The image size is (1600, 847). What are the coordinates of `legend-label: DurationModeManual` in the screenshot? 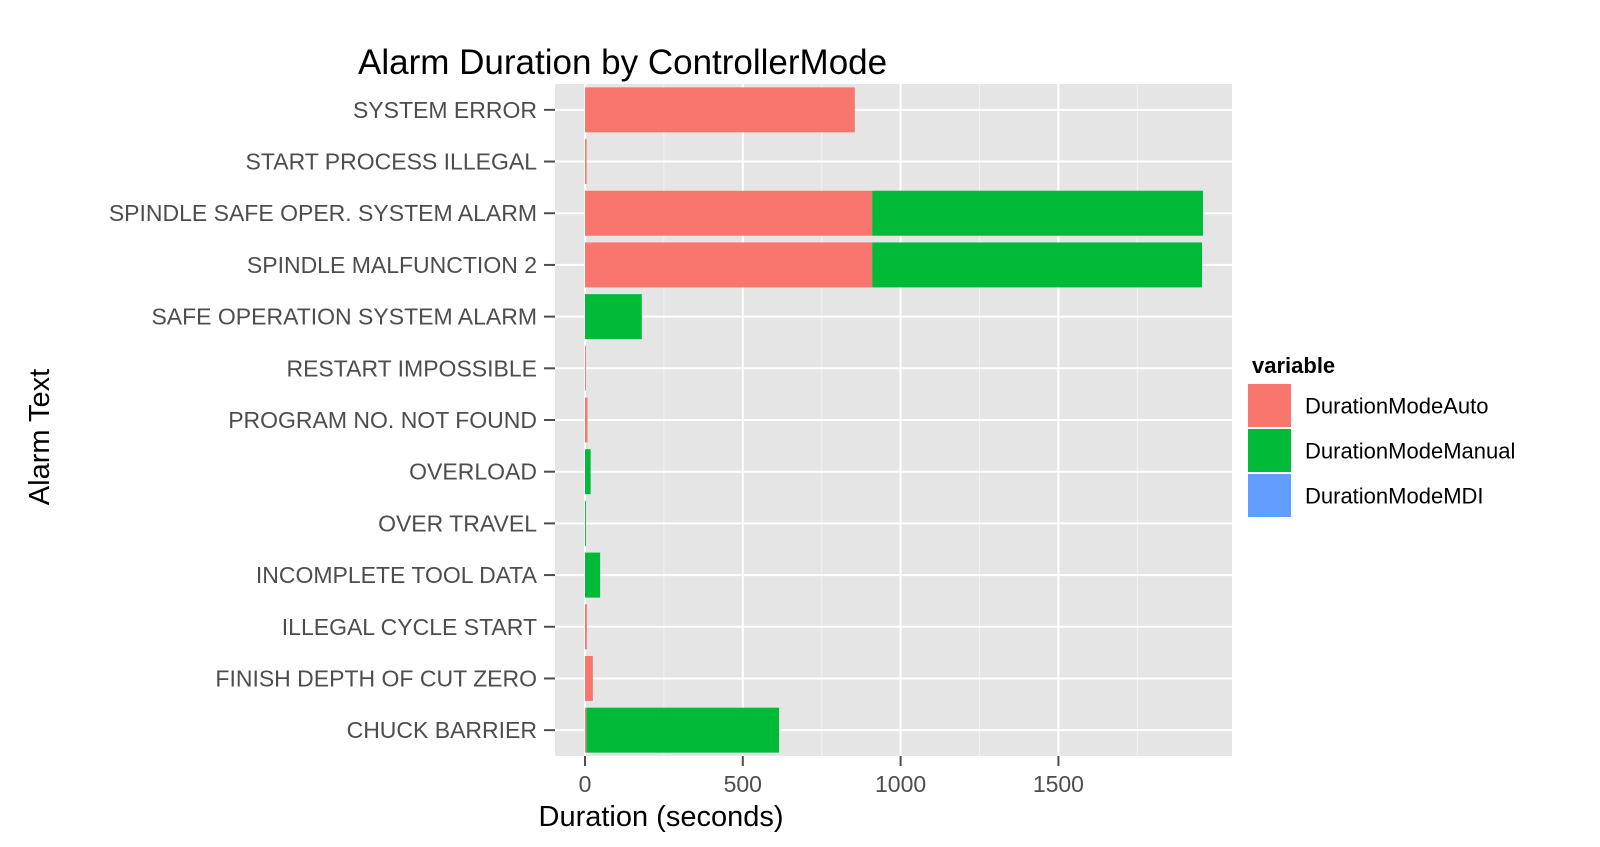 It's located at (1410, 451).